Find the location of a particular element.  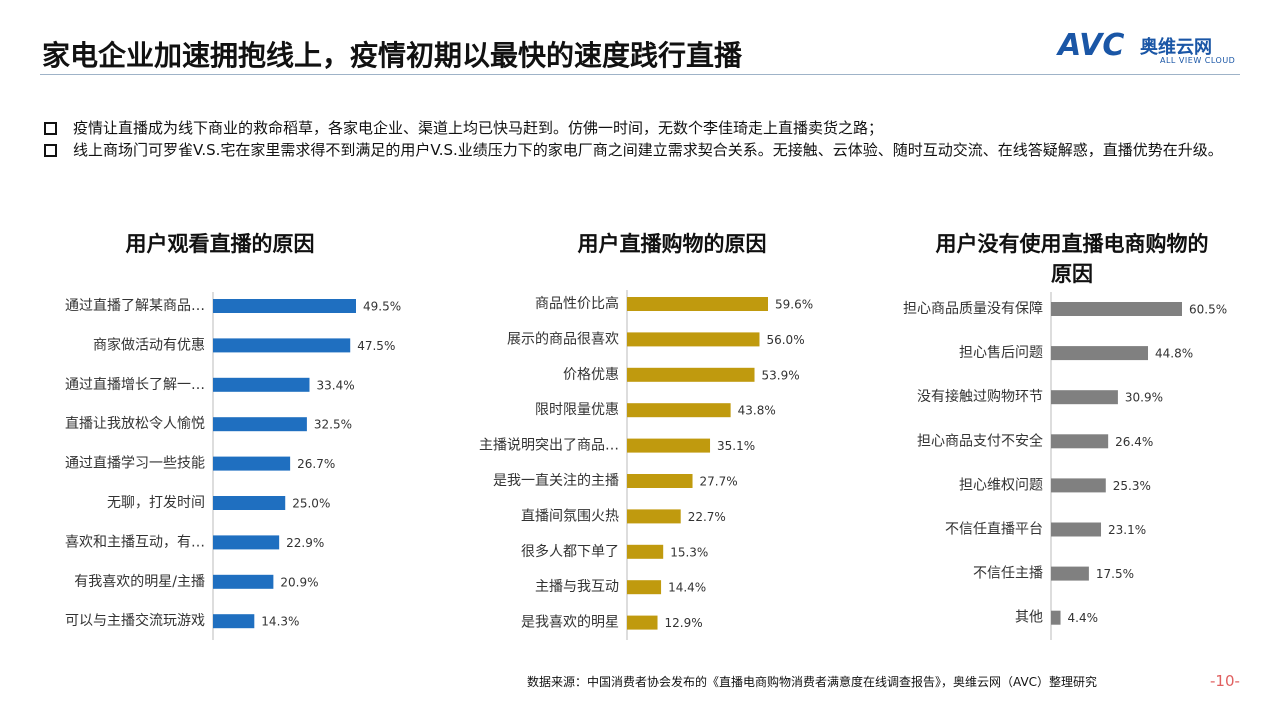

category-label: 很多人都下单了 is located at coordinates (570, 551).